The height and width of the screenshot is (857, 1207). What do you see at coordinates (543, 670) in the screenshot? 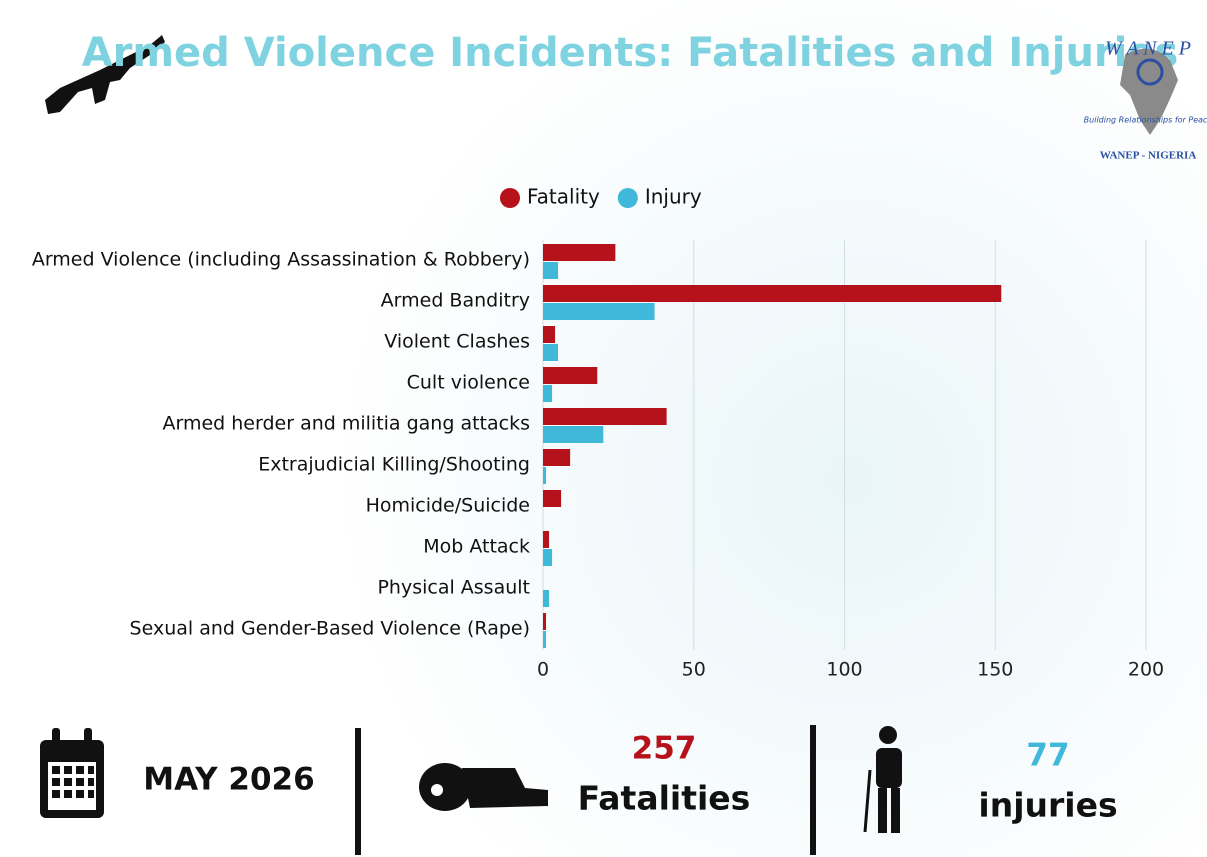
I see `x-tick-label: 0` at bounding box center [543, 670].